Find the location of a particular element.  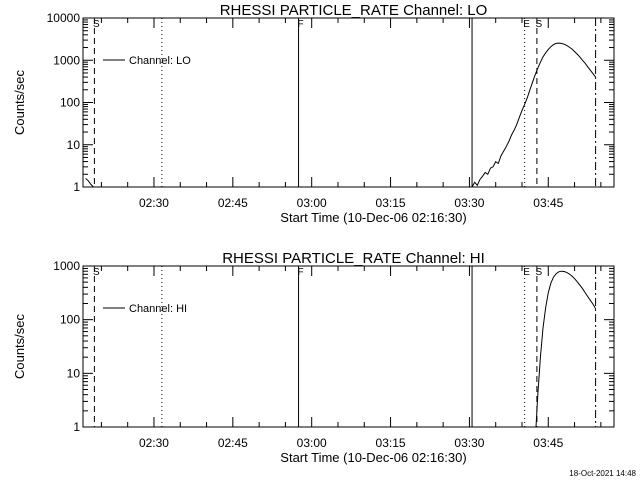

chart-title: RHESSI PARTICLE_RATE Channel: HI is located at coordinates (353, 258).